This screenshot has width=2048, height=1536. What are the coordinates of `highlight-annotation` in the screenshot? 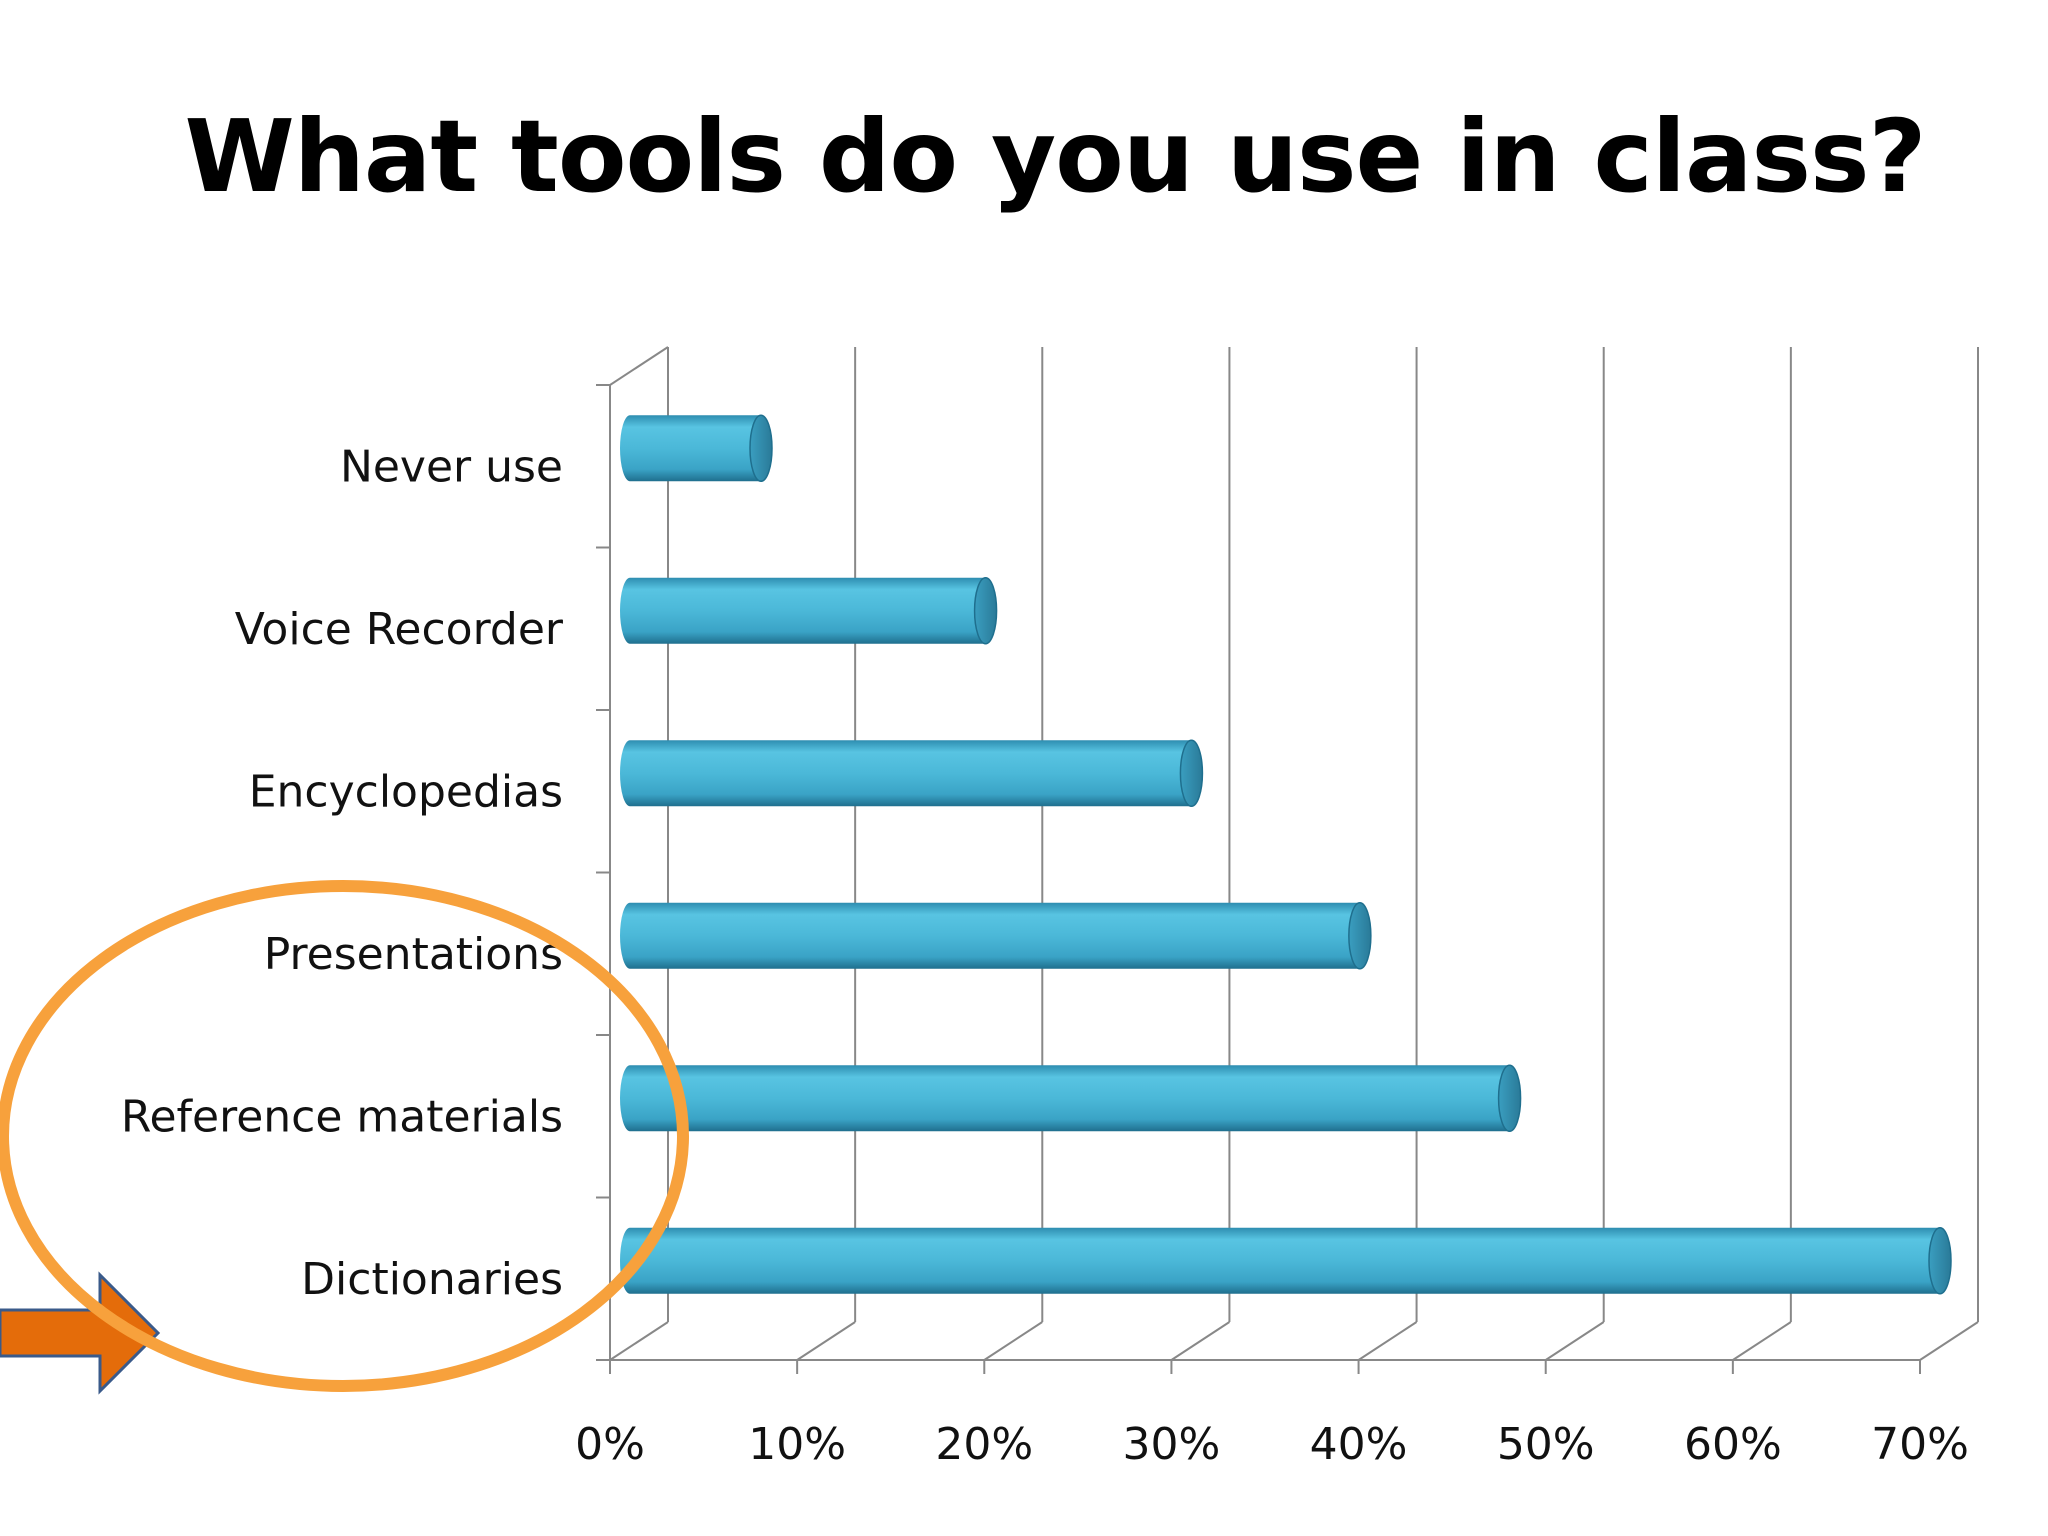 It's located at (344, 1137).